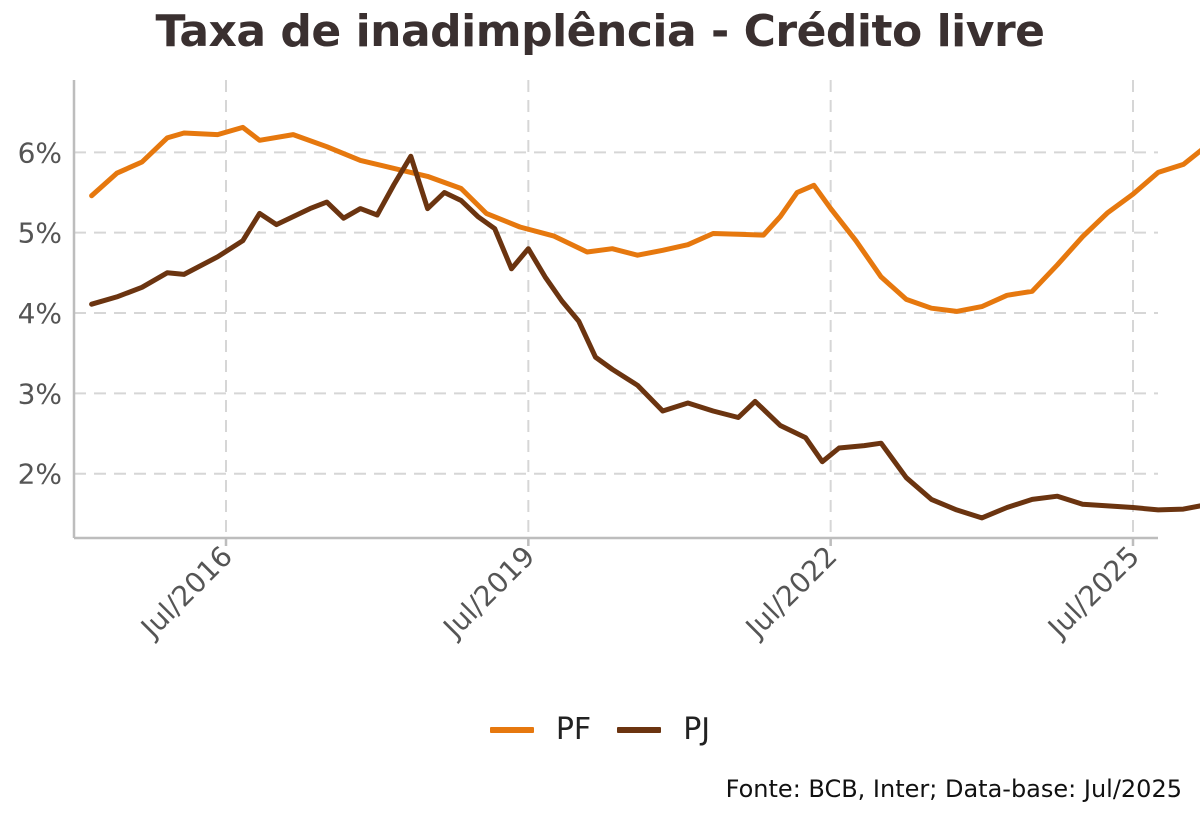 This screenshot has width=1200, height=824. What do you see at coordinates (40, 393) in the screenshot?
I see `y-tick-label: 3%` at bounding box center [40, 393].